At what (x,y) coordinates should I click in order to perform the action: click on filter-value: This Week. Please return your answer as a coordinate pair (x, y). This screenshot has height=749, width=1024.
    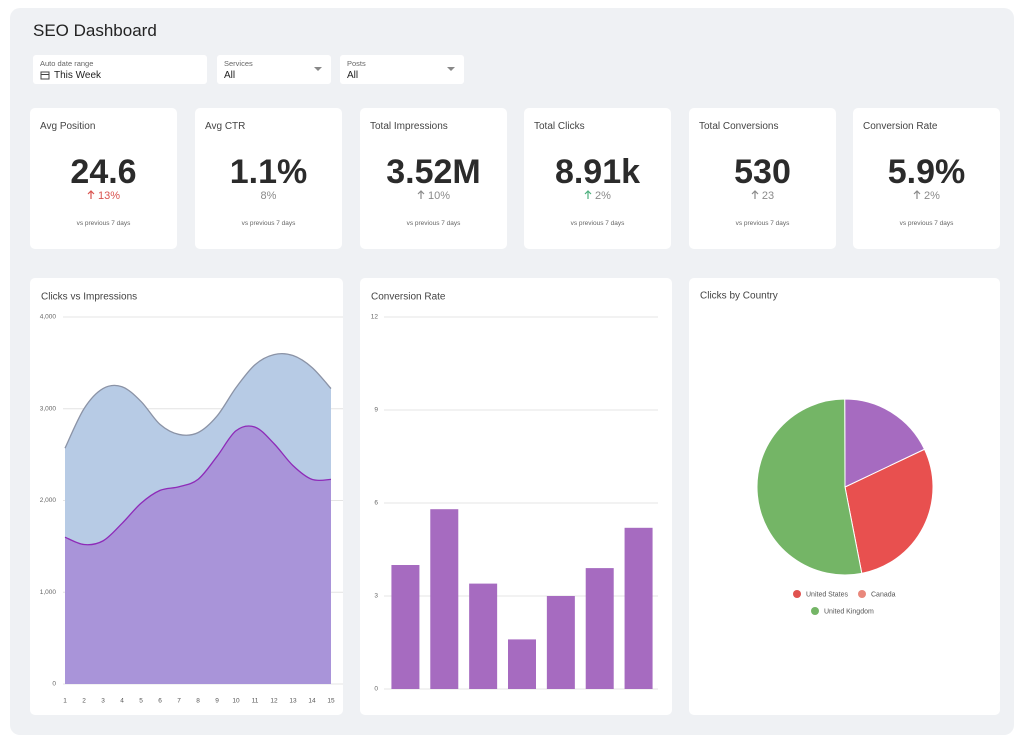
    Looking at the image, I should click on (78, 75).